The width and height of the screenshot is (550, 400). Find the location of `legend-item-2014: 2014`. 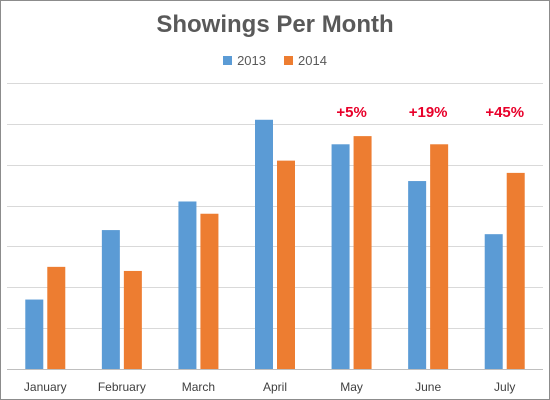

legend-item-2014: 2014 is located at coordinates (305, 60).